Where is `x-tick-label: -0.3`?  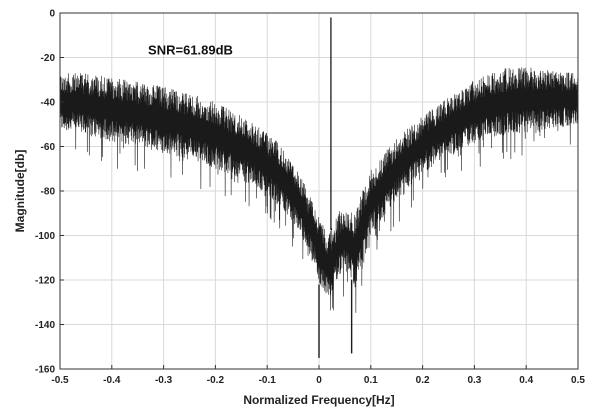 x-tick-label: -0.3 is located at coordinates (164, 380).